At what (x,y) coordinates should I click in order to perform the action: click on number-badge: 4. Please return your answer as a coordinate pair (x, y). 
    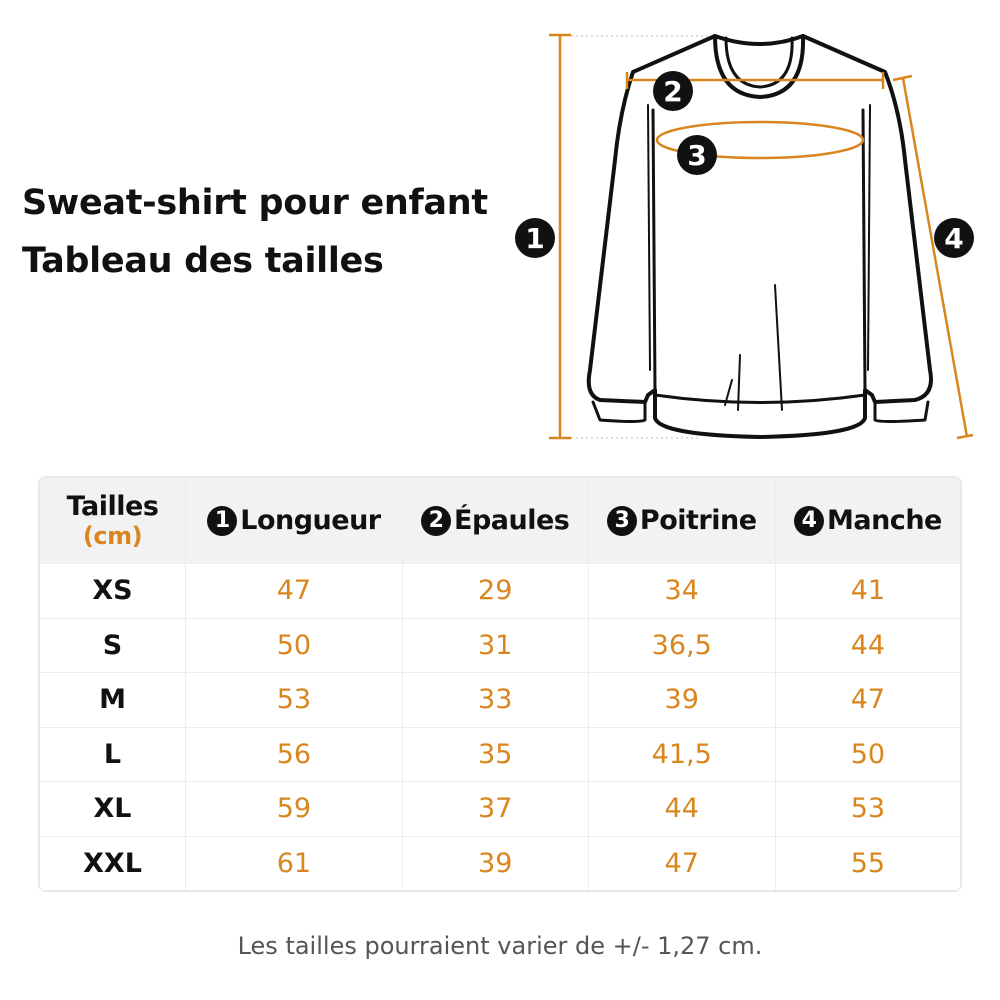
    Looking at the image, I should click on (809, 521).